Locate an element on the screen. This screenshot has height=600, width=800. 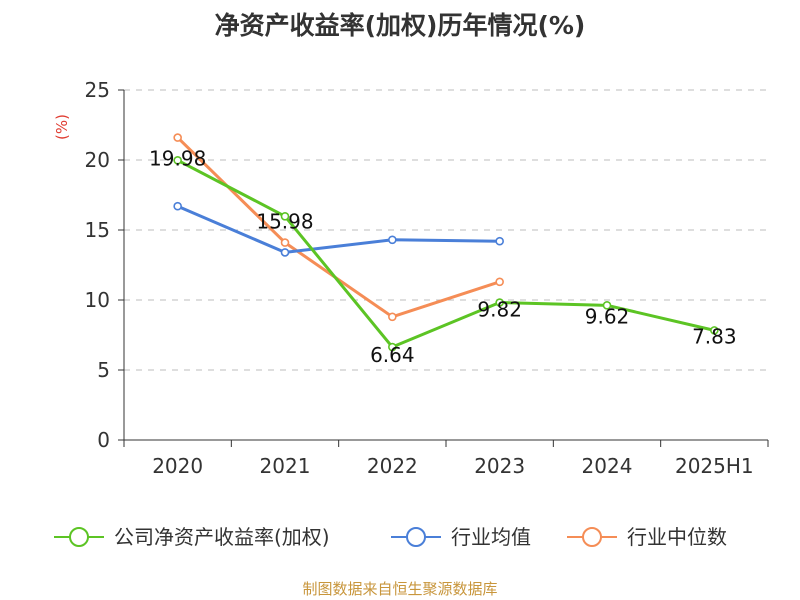
y-tick-label: 0 is located at coordinates (103, 440).